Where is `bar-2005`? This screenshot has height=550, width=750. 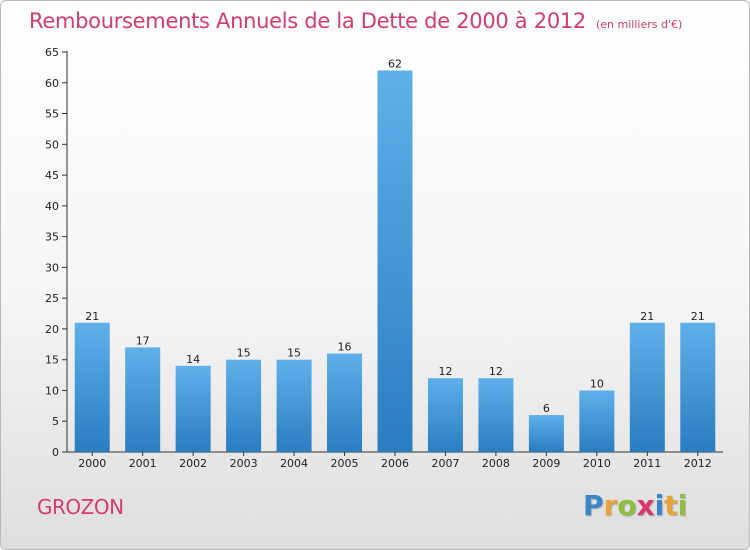 bar-2005 is located at coordinates (345, 402).